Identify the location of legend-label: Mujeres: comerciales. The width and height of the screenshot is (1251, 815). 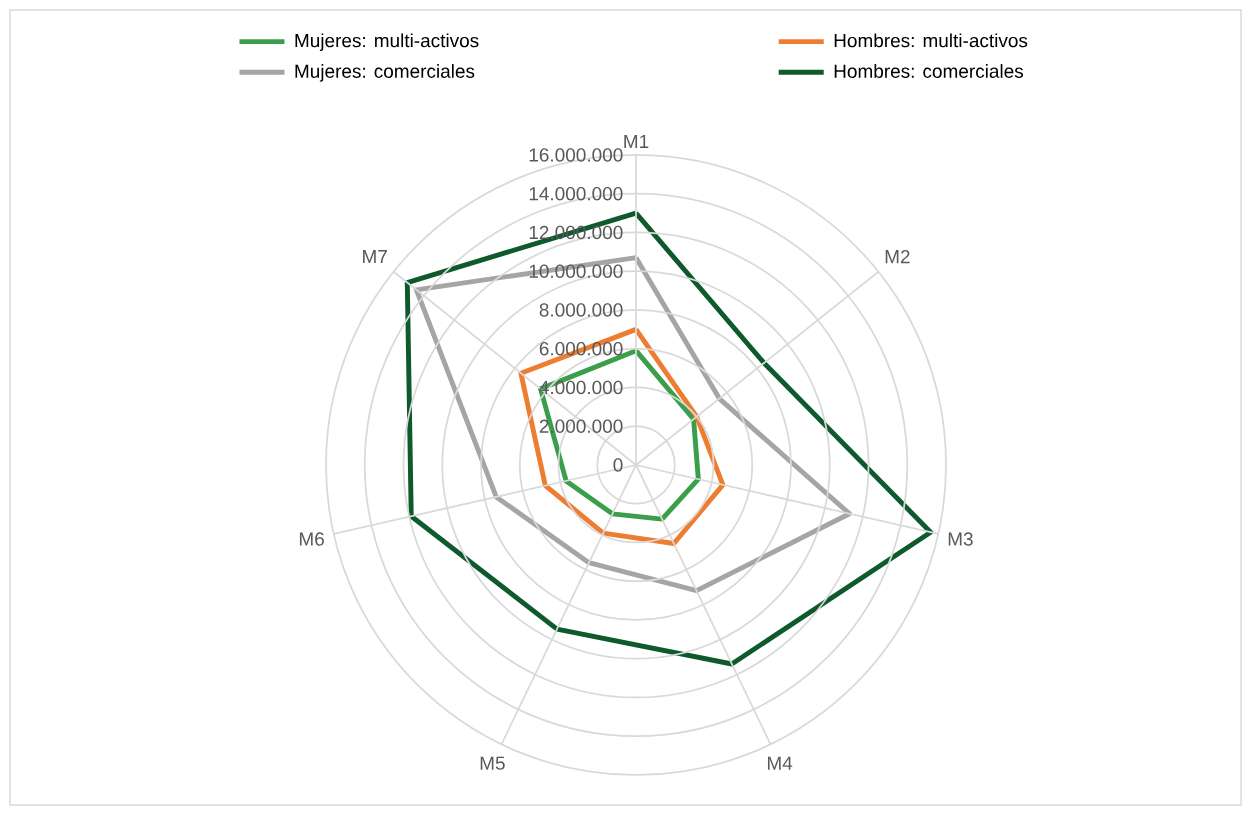
(385, 73).